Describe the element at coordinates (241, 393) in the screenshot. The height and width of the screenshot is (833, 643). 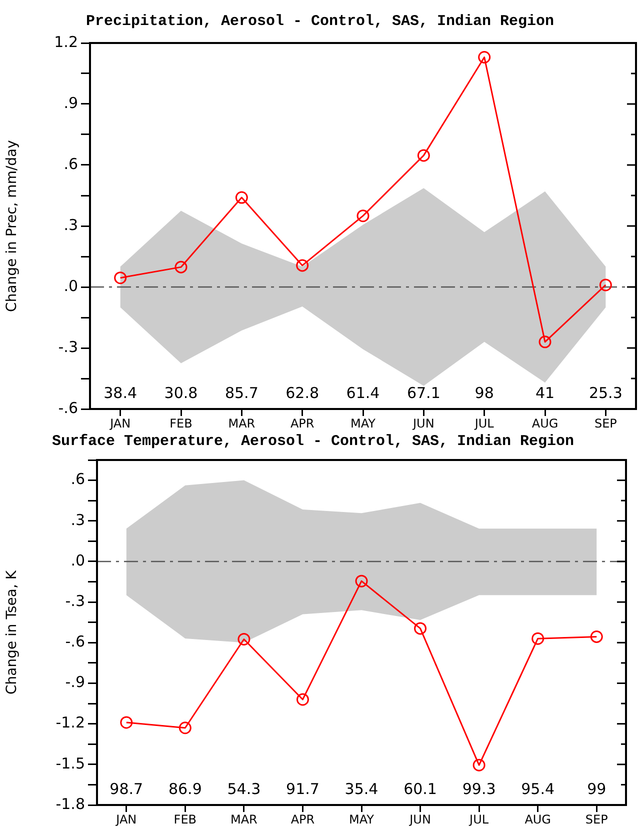
I see `annotation: 85.7` at that location.